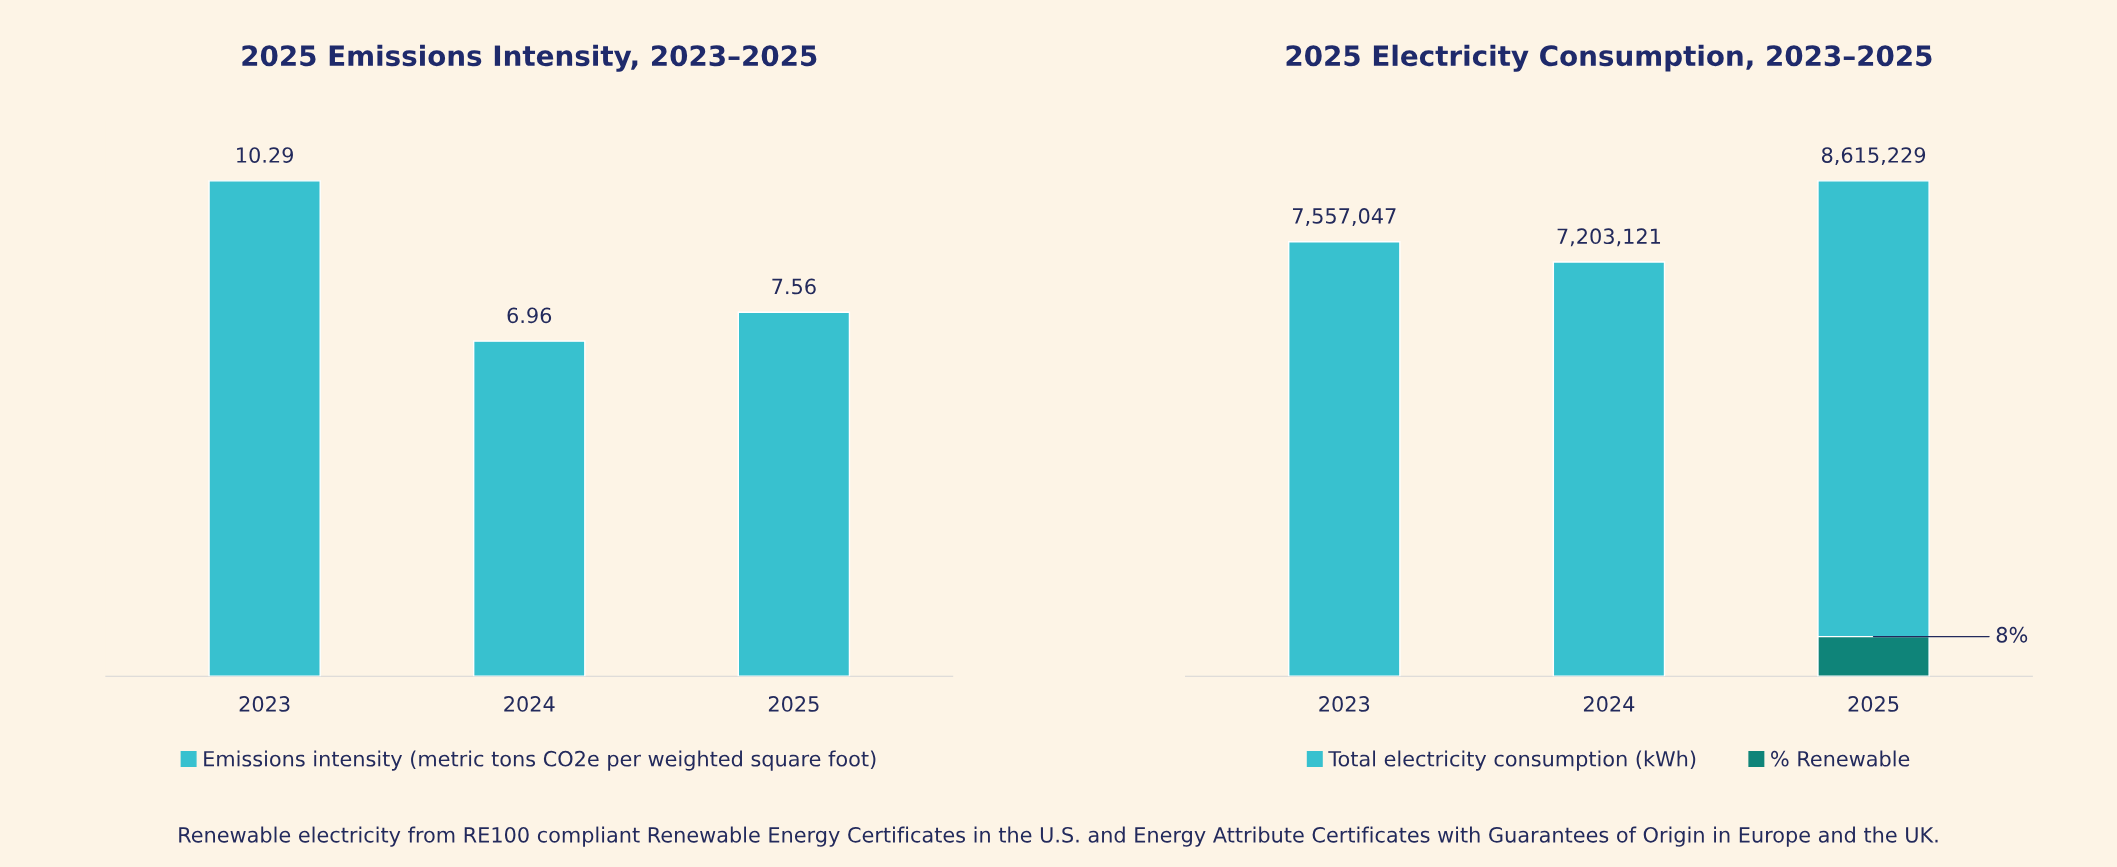 This screenshot has width=2117, height=867. Describe the element at coordinates (1609, 58) in the screenshot. I see `chart-title: 2025 Electricity Consumption, 2023–2025` at that location.